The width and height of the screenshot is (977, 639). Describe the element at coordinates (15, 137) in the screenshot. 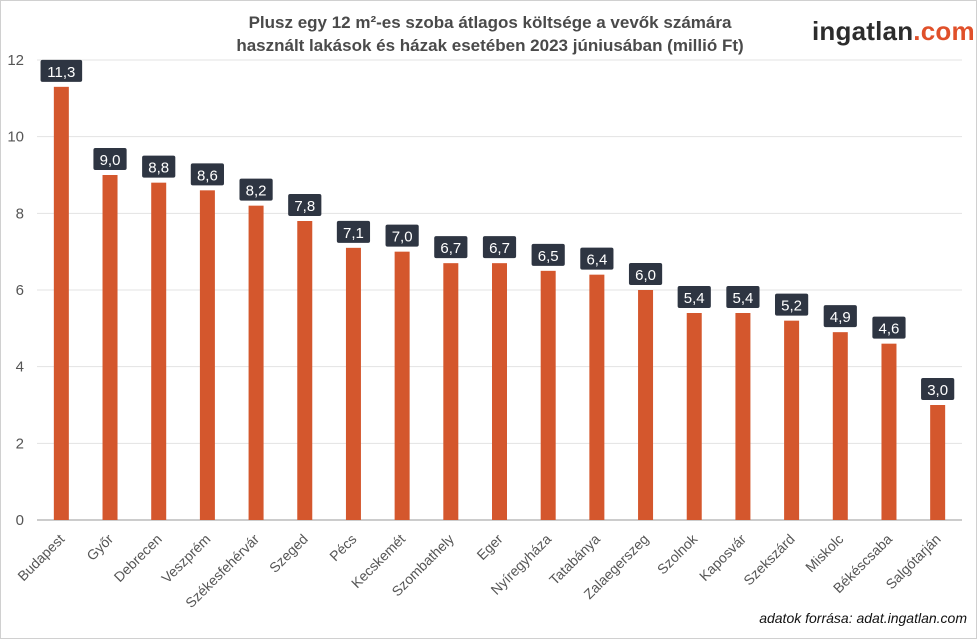

I see `y-tick-label: 10` at that location.